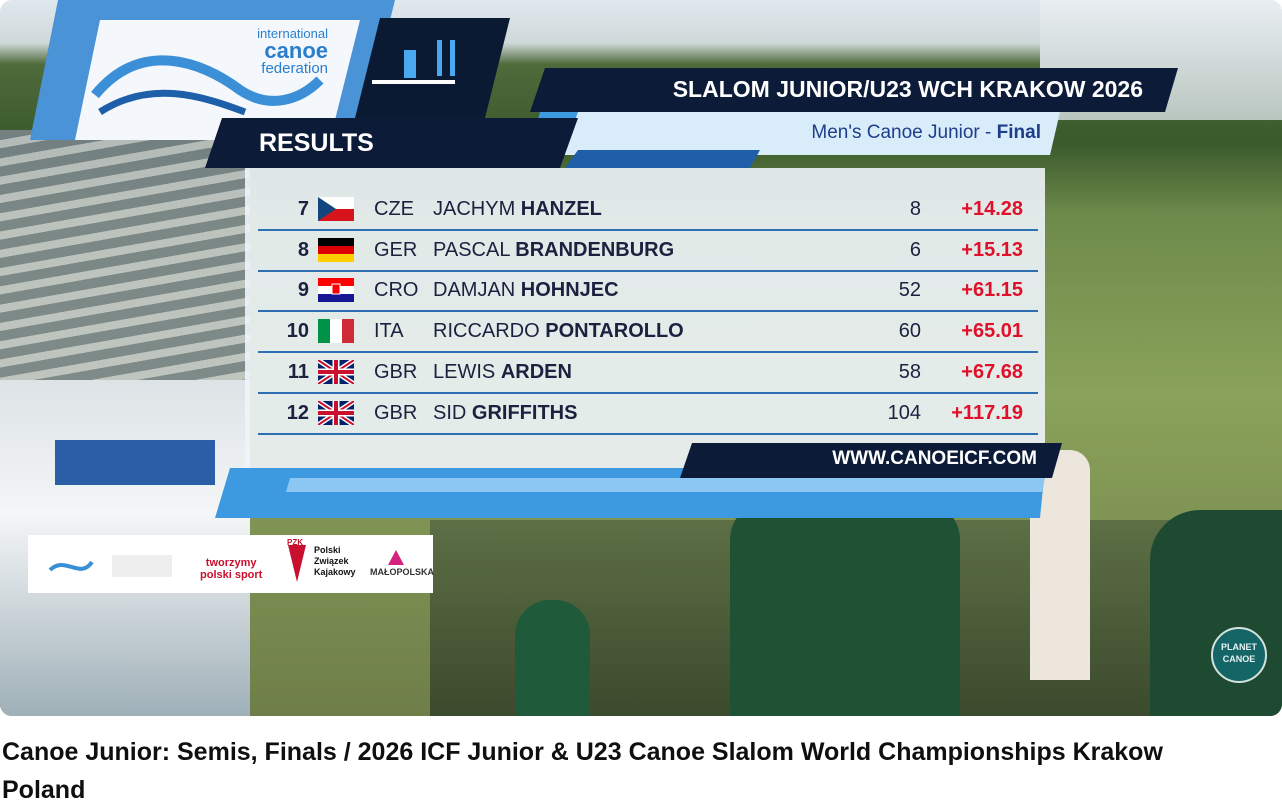 The height and width of the screenshot is (809, 1282). I want to click on time-behind: +14.28, so click(992, 209).